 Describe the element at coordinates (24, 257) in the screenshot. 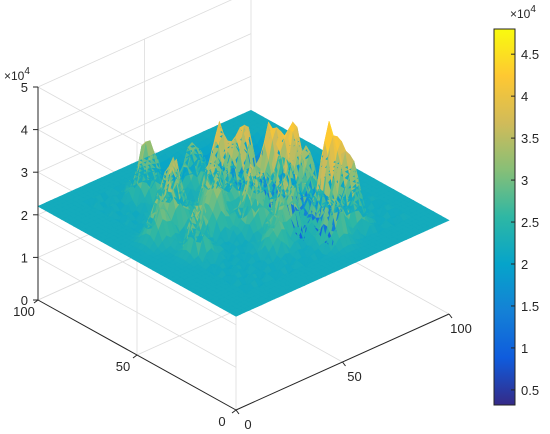

I see `z-tick-label: 1` at that location.